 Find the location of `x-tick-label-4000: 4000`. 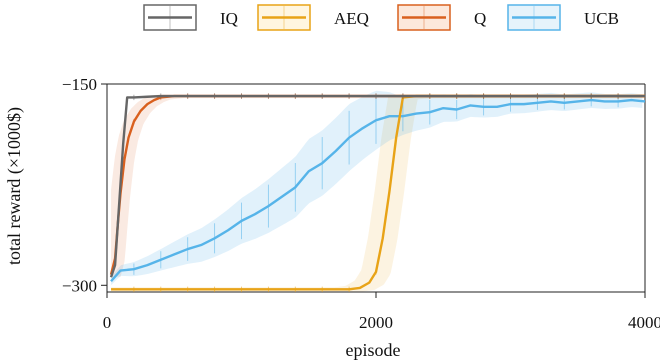

x-tick-label-4000: 4000 is located at coordinates (644, 322).